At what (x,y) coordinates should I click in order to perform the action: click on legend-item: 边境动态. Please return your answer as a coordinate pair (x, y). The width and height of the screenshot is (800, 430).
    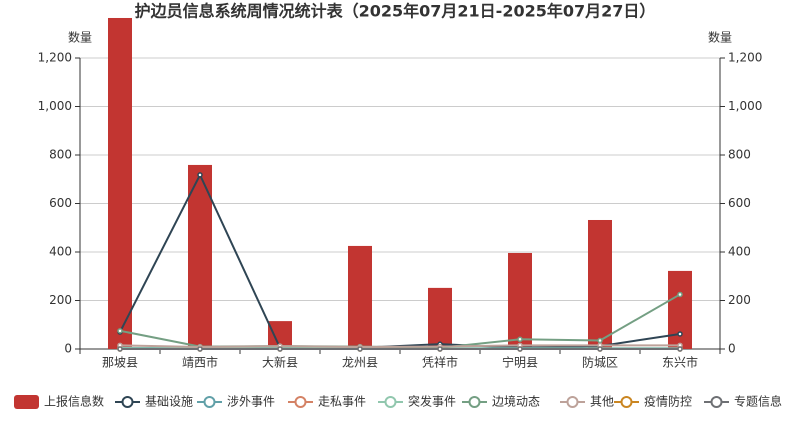
    Looking at the image, I should click on (501, 401).